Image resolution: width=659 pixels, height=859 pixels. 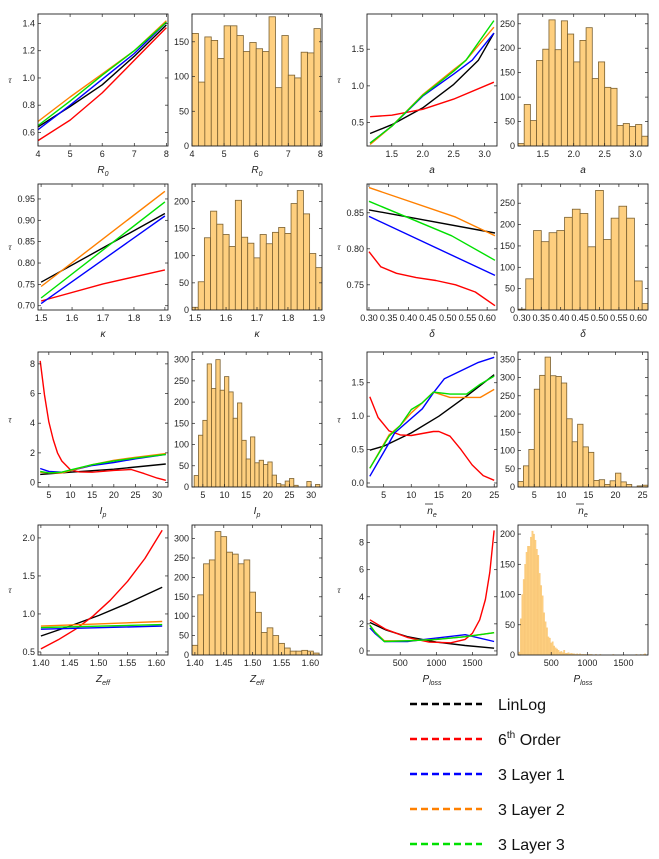 I want to click on y-tick-label: 200, so click(x=181, y=402).